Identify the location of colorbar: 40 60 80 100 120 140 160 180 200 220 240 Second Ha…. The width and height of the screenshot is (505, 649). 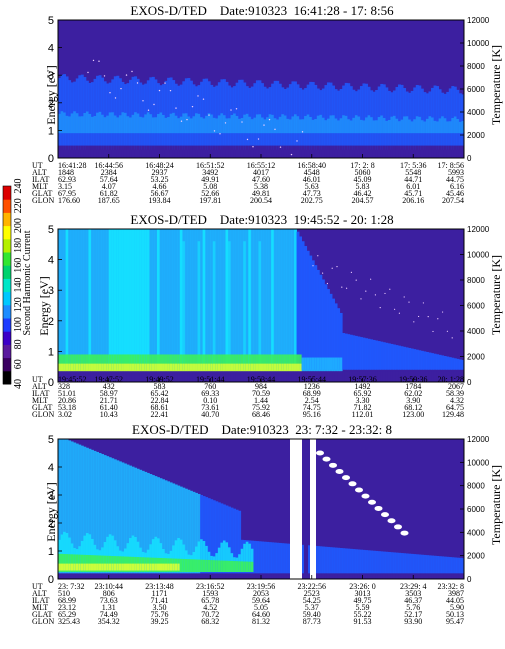
(17, 284).